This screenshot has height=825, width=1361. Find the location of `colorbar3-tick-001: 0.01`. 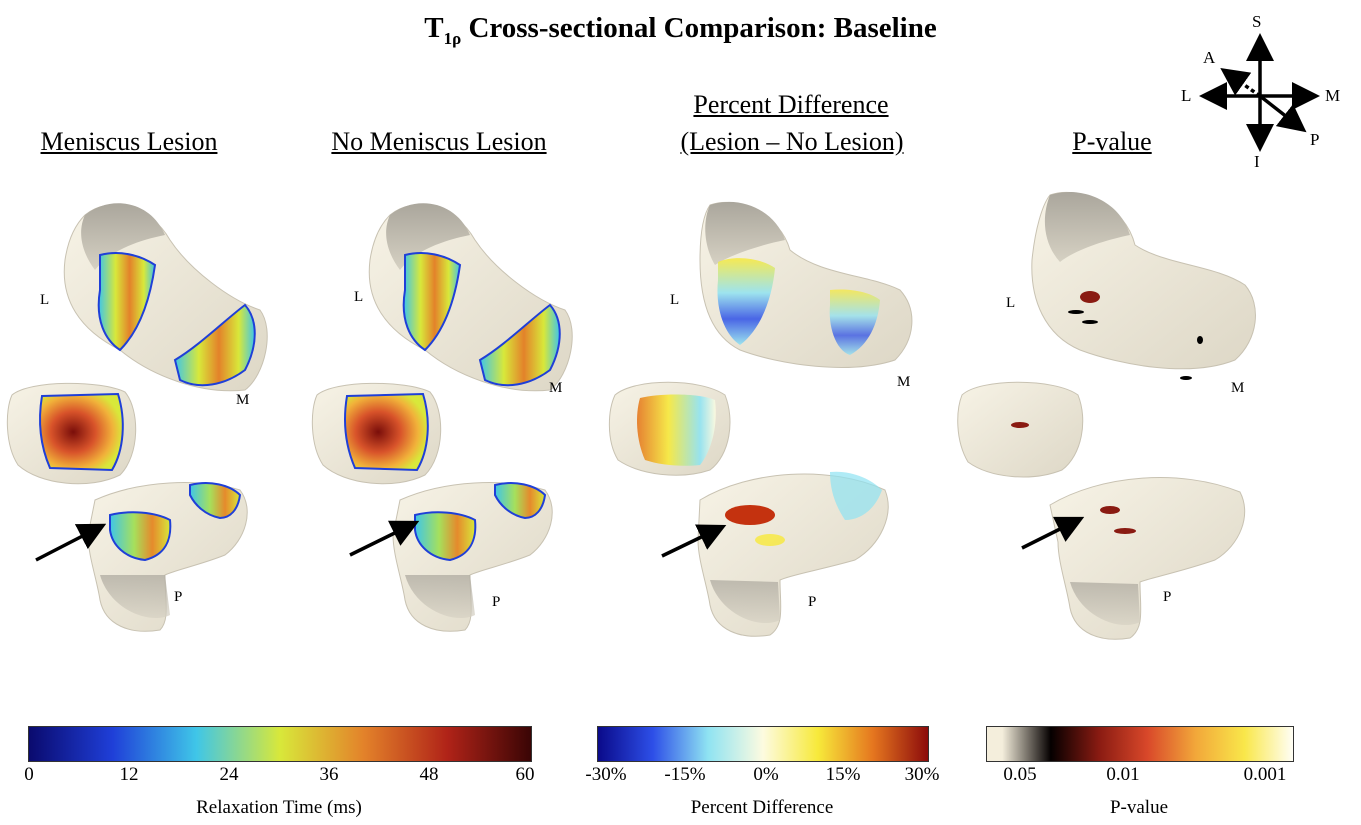

colorbar3-tick-001: 0.01 is located at coordinates (1123, 774).